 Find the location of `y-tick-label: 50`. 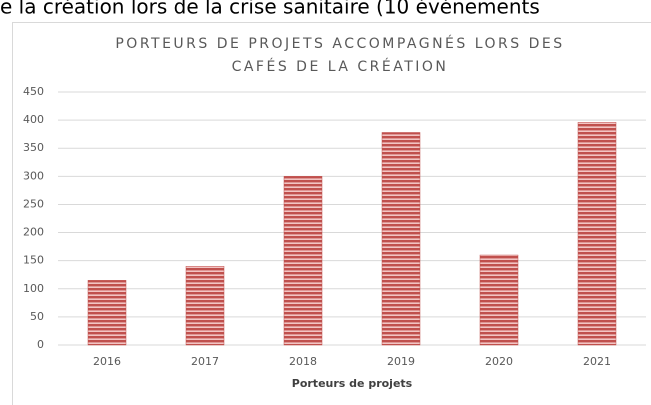

y-tick-label: 50 is located at coordinates (37, 316).